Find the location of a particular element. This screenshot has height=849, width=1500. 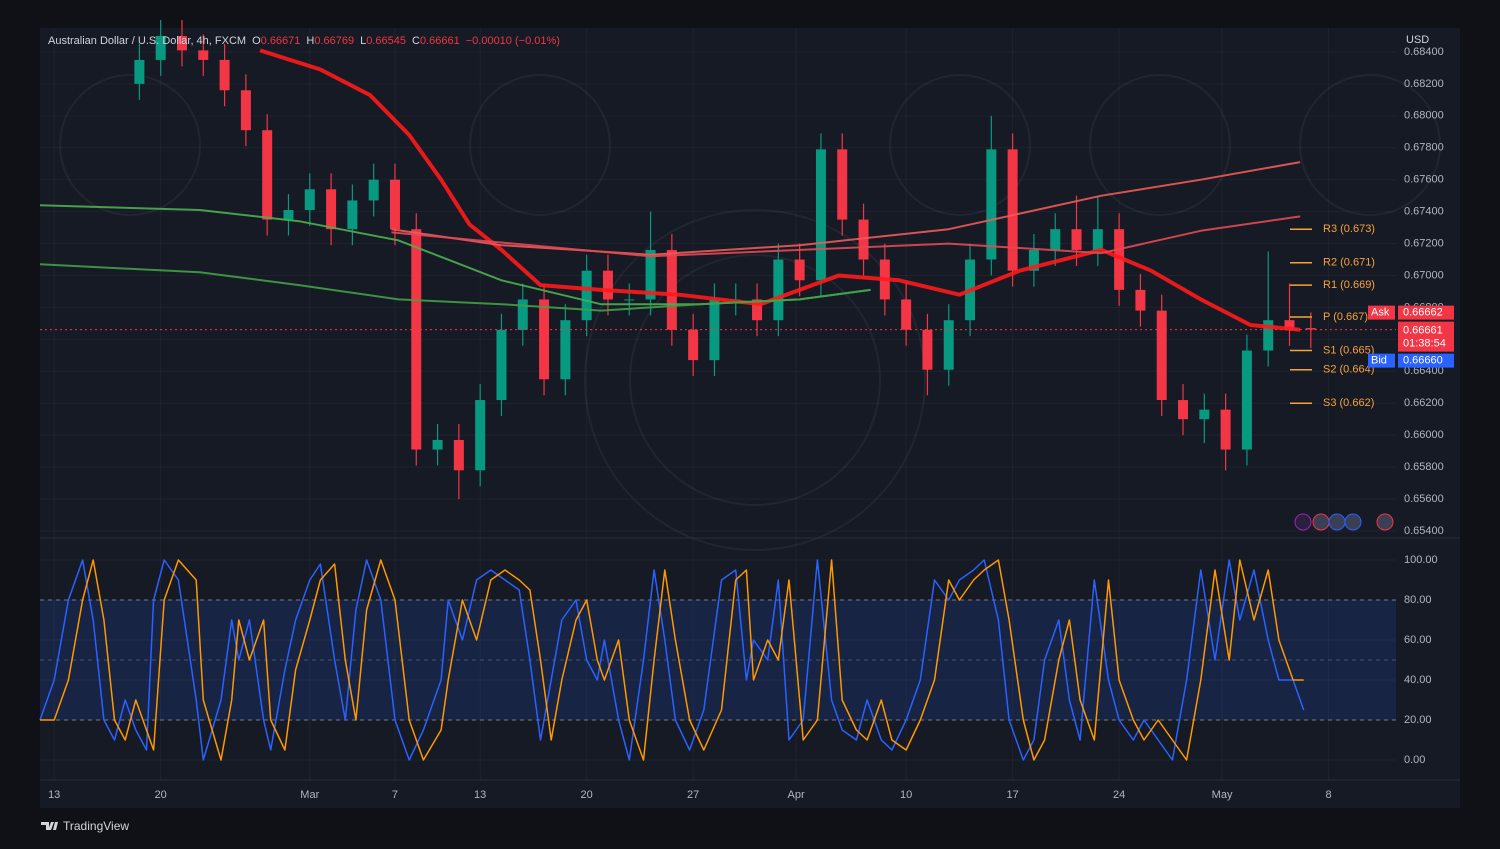

price-tag-value: 0.66662 is located at coordinates (1423, 313).